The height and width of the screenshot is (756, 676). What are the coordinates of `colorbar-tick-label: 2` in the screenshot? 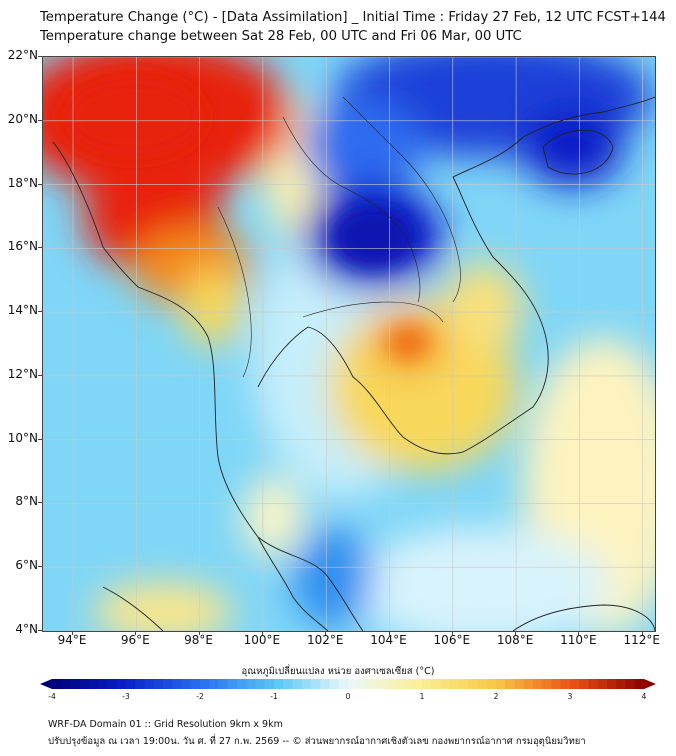 It's located at (496, 696).